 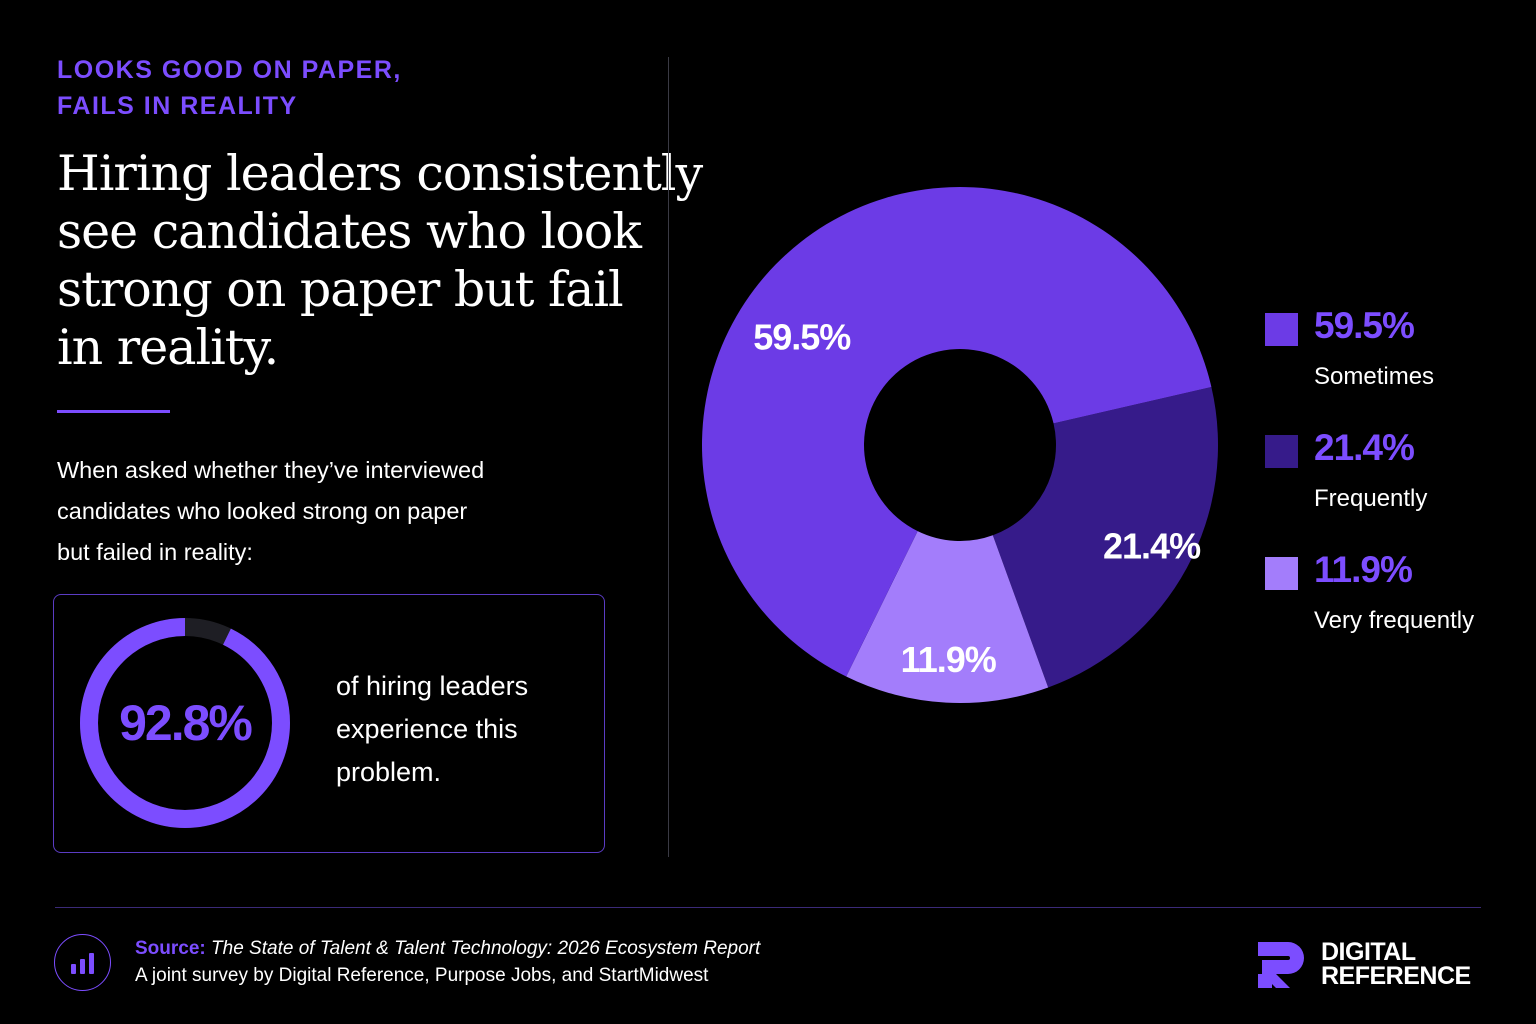 I want to click on legend-value-frequently: 21.4%, so click(x=1364, y=447).